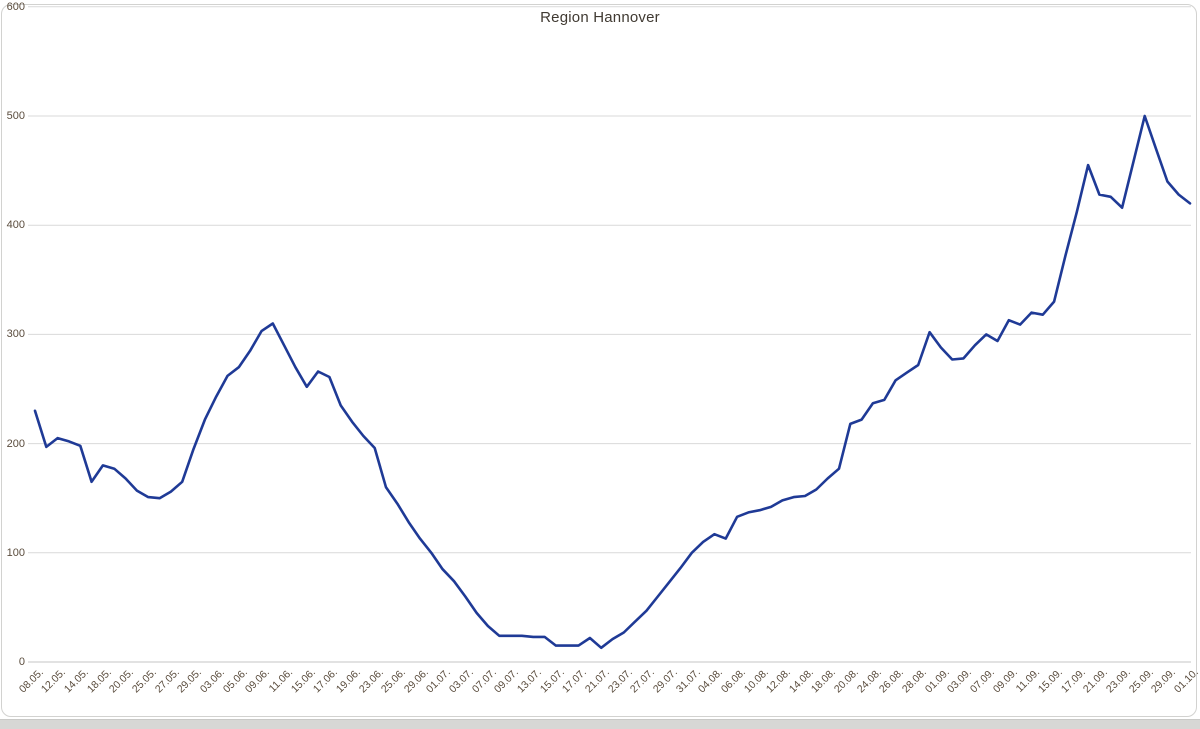  I want to click on y-axis-tick-label: 0, so click(21, 662).